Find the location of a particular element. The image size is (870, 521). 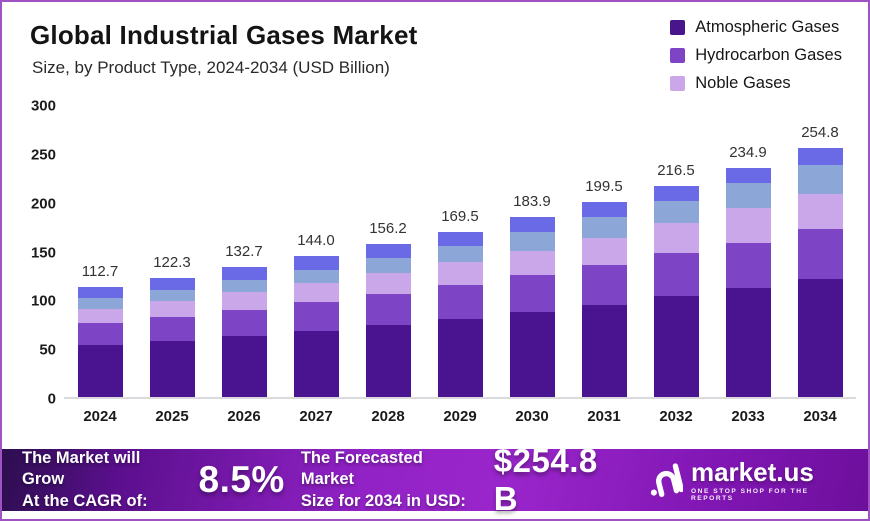

cagr-label-line1: The Market will Grow is located at coordinates (81, 469).